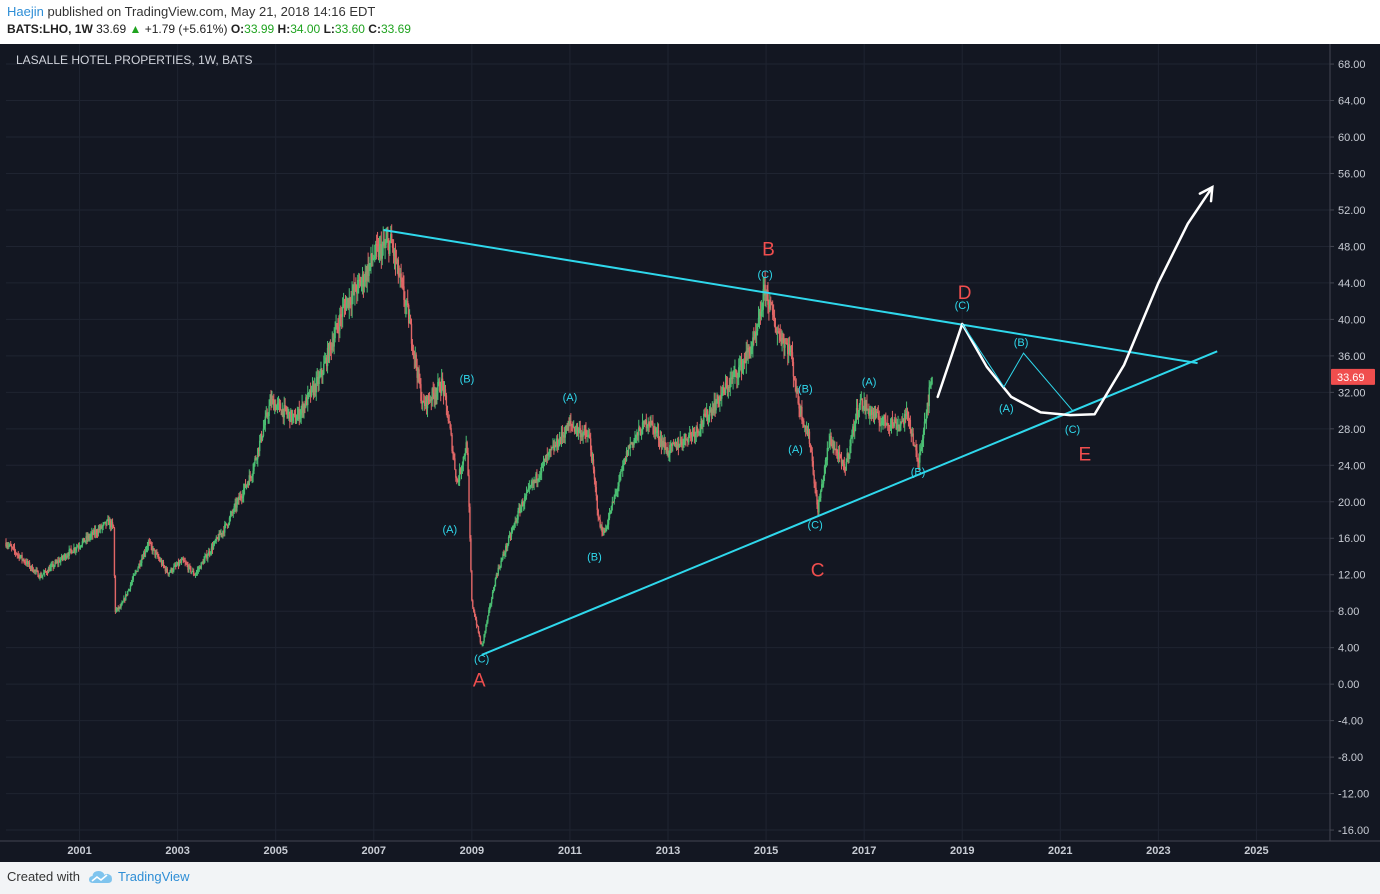 The width and height of the screenshot is (1380, 894). What do you see at coordinates (154, 876) in the screenshot?
I see `tradingview-brand-link: TradingView` at bounding box center [154, 876].